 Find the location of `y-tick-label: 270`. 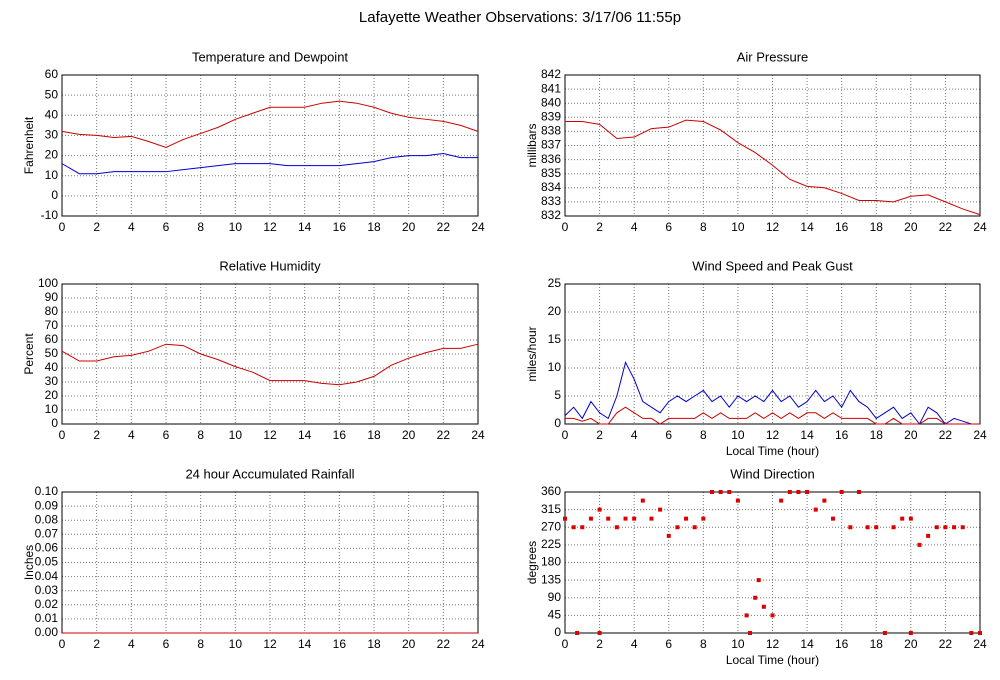

y-tick-label: 270 is located at coordinates (551, 526).